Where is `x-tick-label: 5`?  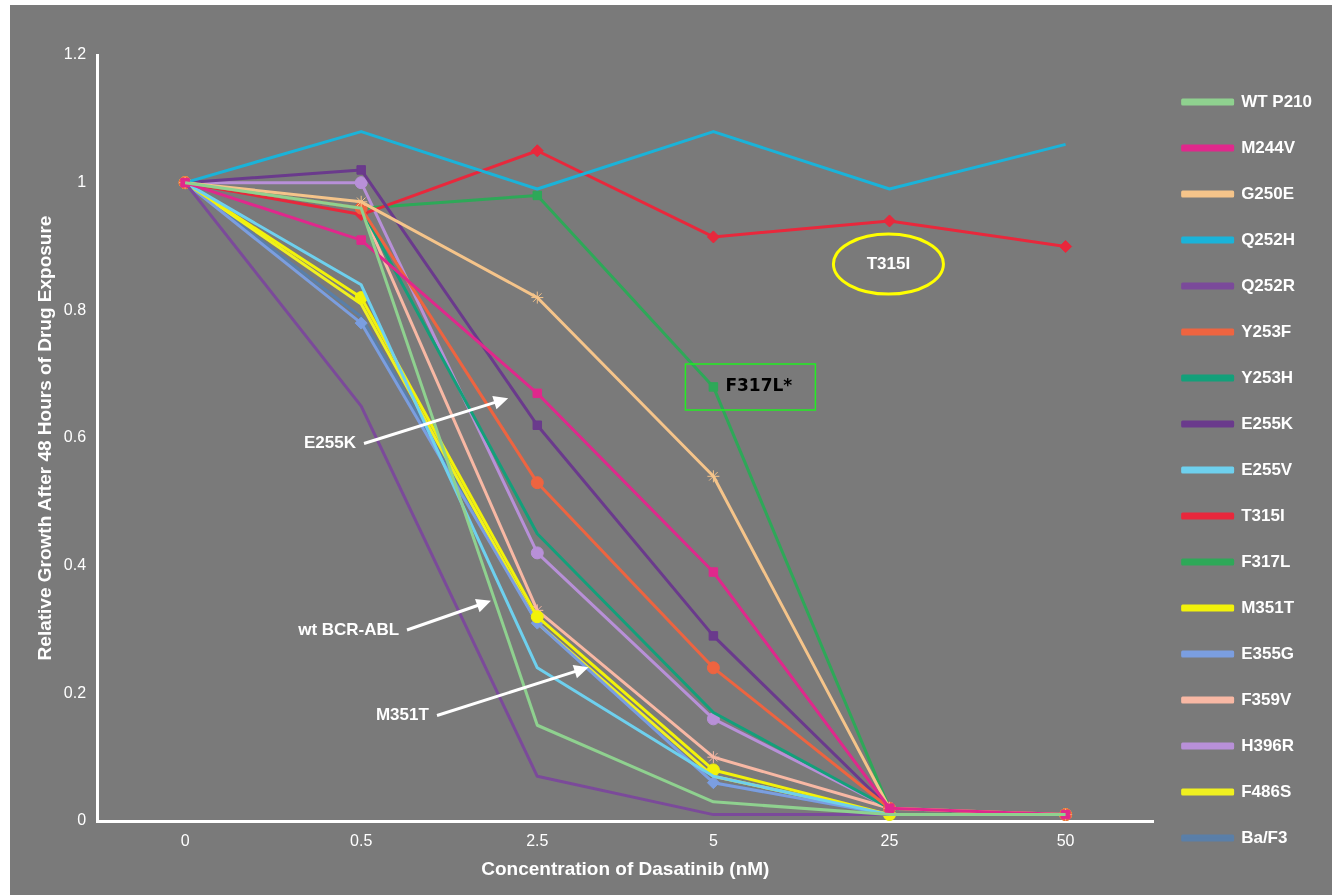 x-tick-label: 5 is located at coordinates (713, 841).